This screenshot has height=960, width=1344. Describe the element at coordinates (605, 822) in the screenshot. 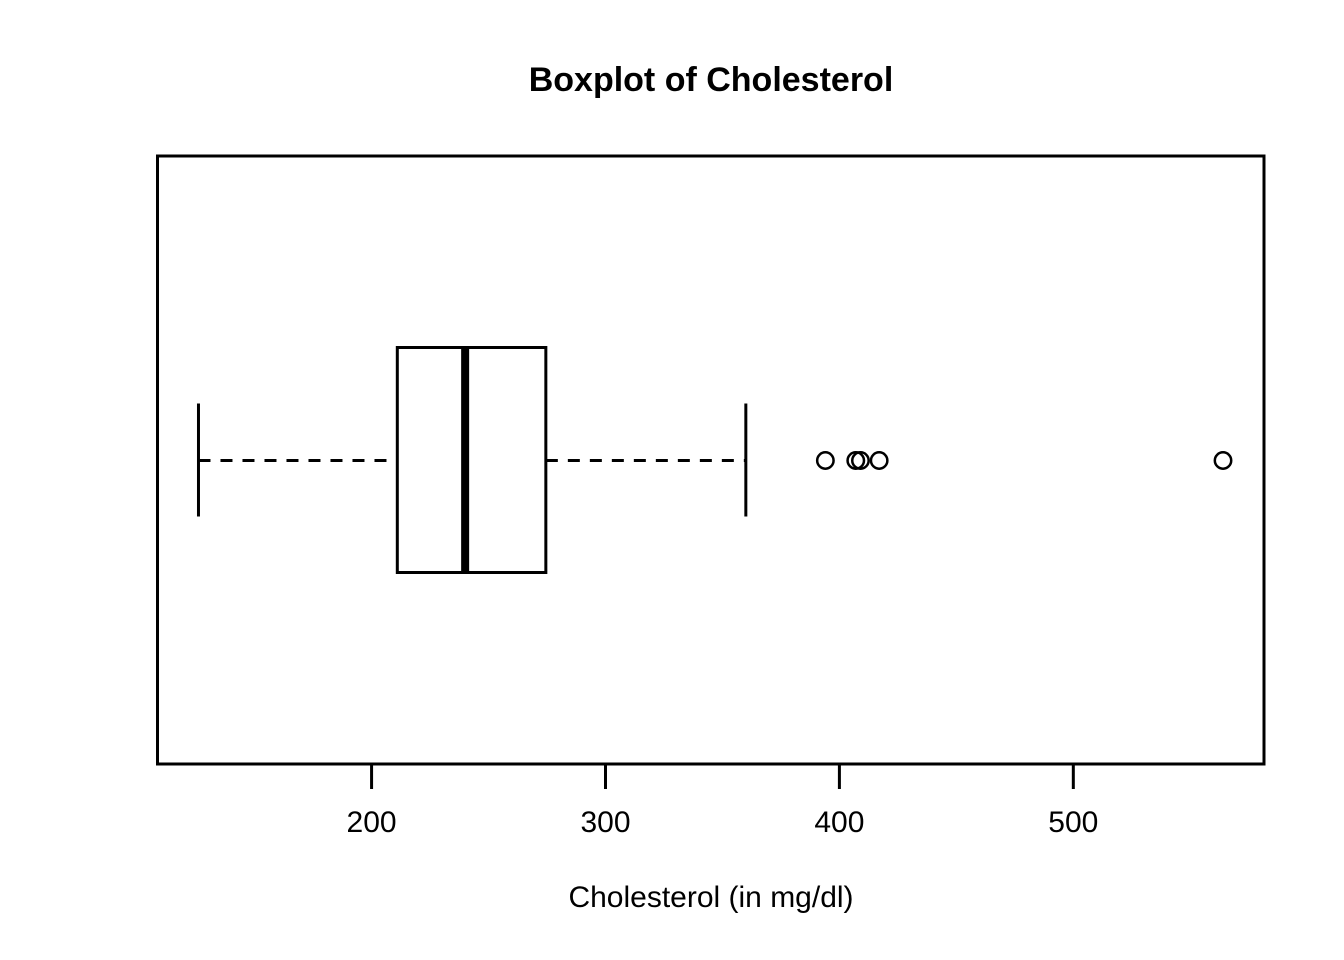

I see `x-tick-label: 300` at that location.